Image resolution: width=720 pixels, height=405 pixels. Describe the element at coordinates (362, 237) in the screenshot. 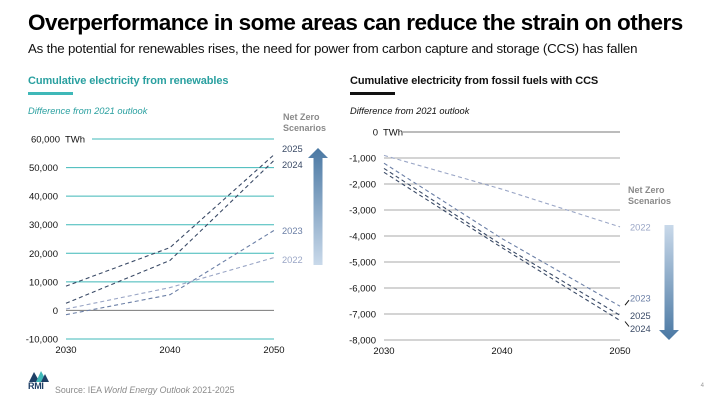

I see `y-tick-label: -4,000` at that location.